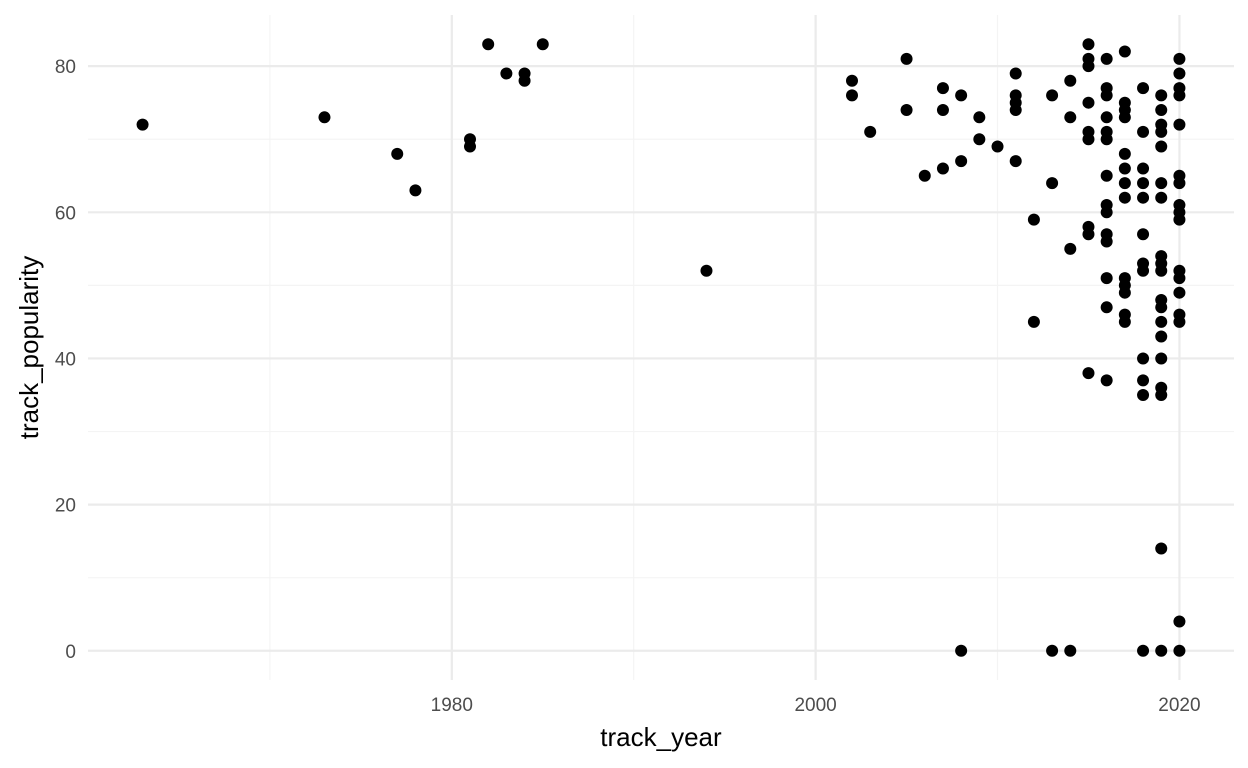 The height and width of the screenshot is (768, 1248). I want to click on y-tick-label: 60, so click(65, 213).